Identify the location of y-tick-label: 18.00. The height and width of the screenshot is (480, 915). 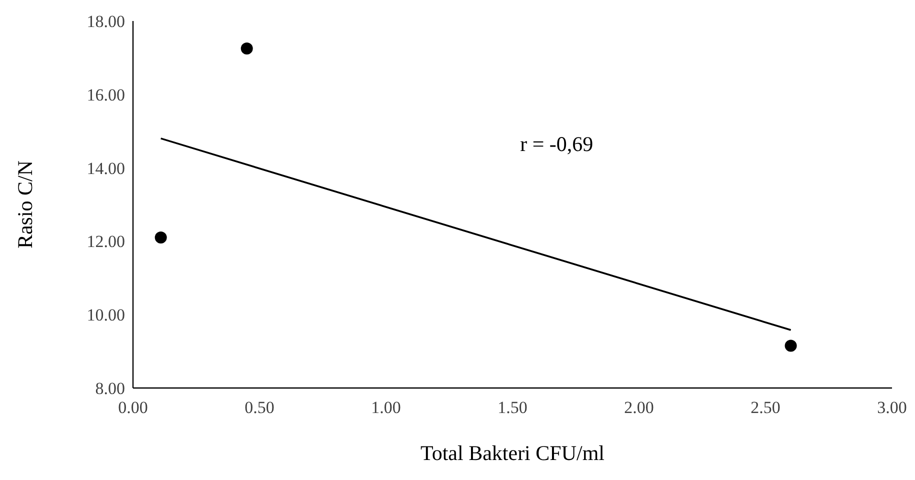
(105, 21).